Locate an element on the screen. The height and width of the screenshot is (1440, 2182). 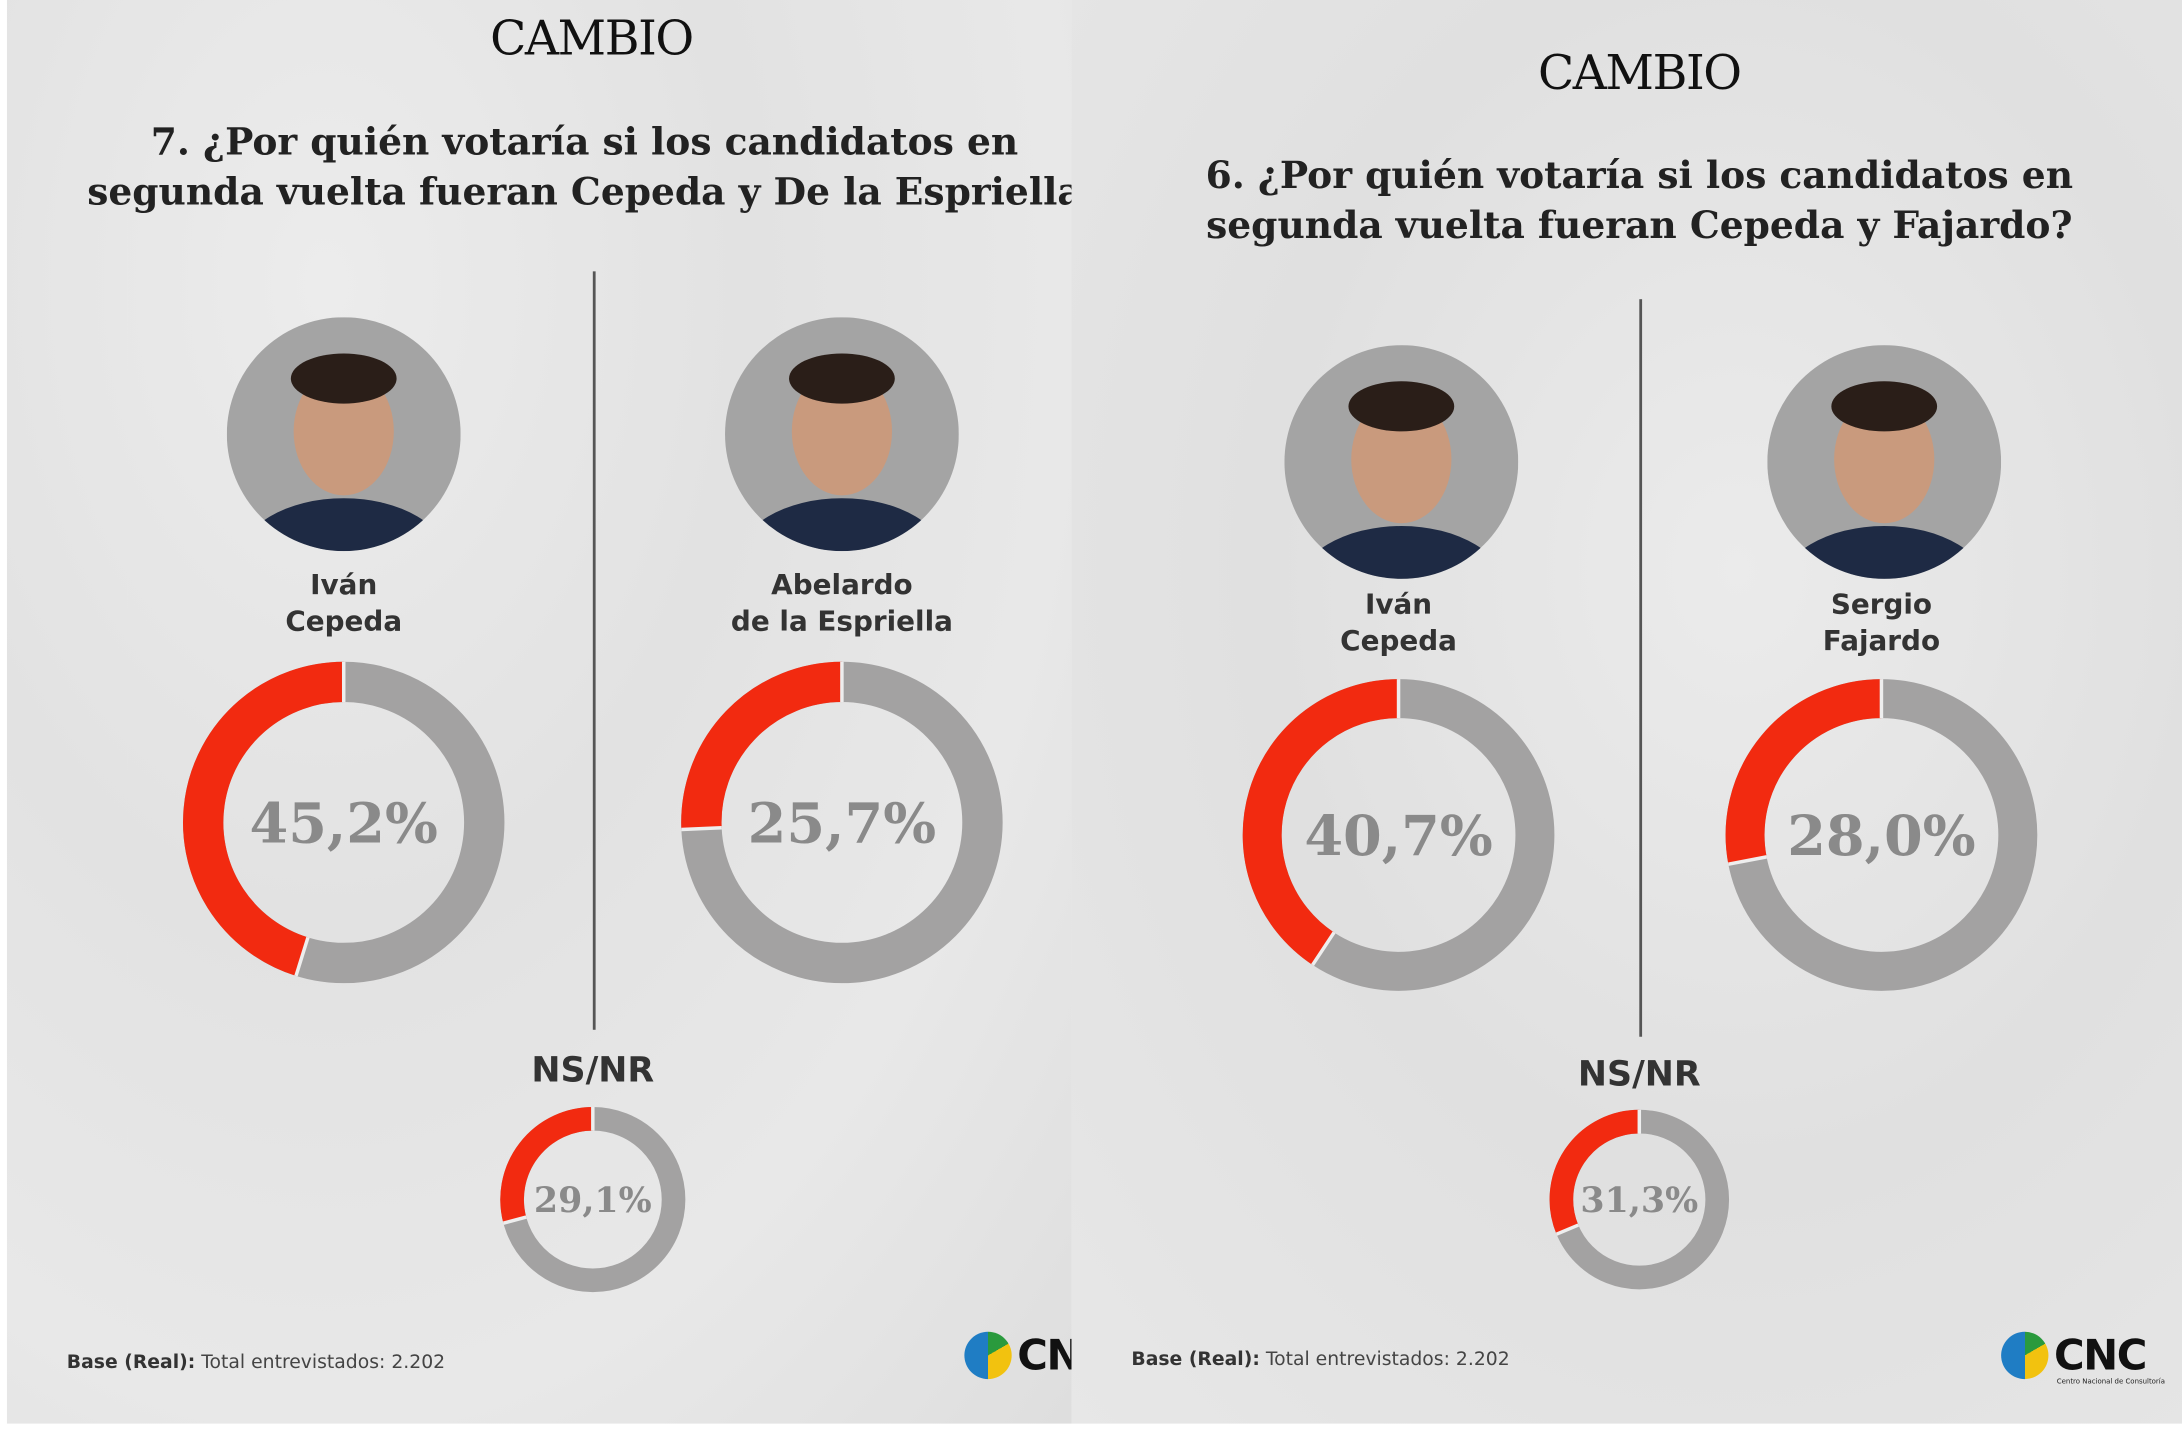
donut-chart-cepeda: 40,7% is located at coordinates (1398, 835).